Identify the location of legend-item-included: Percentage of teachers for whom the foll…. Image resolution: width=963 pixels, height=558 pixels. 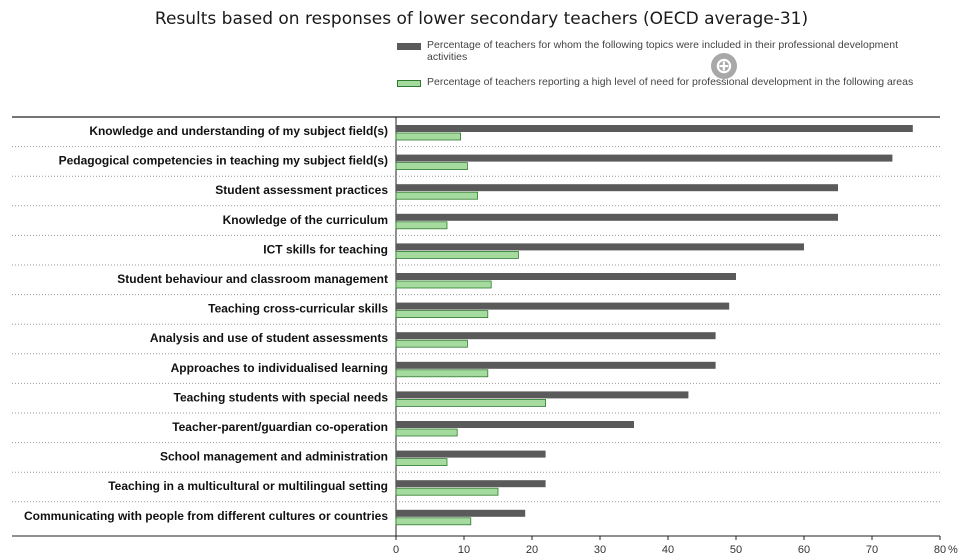
(657, 51).